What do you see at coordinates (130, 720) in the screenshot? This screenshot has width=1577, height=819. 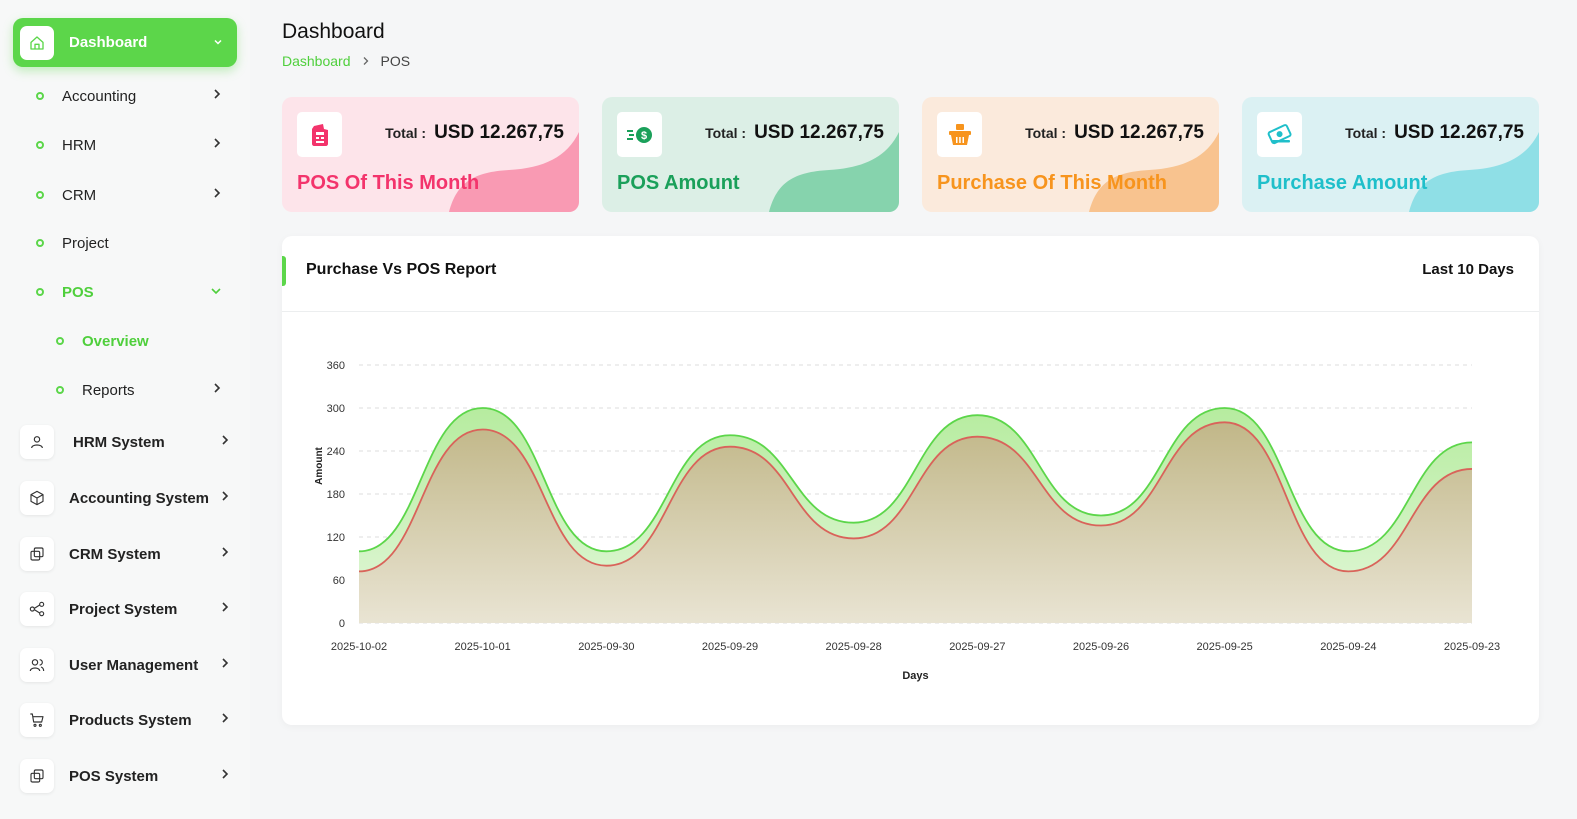 I see `sidebar-item-label: Products System` at bounding box center [130, 720].